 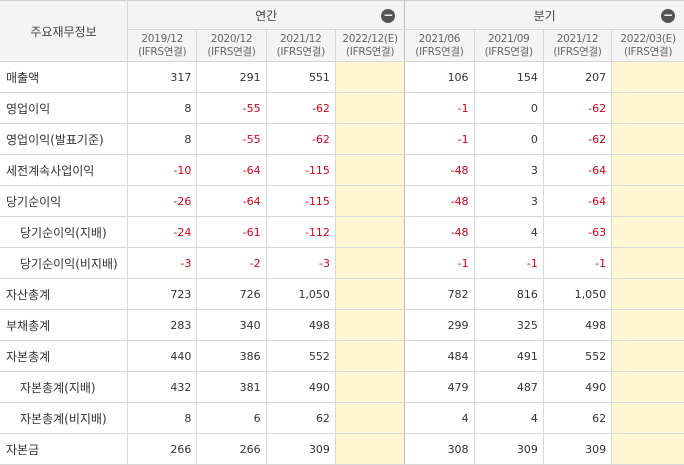 What do you see at coordinates (439, 325) in the screenshot?
I see `quarter-value-cell: 299` at bounding box center [439, 325].